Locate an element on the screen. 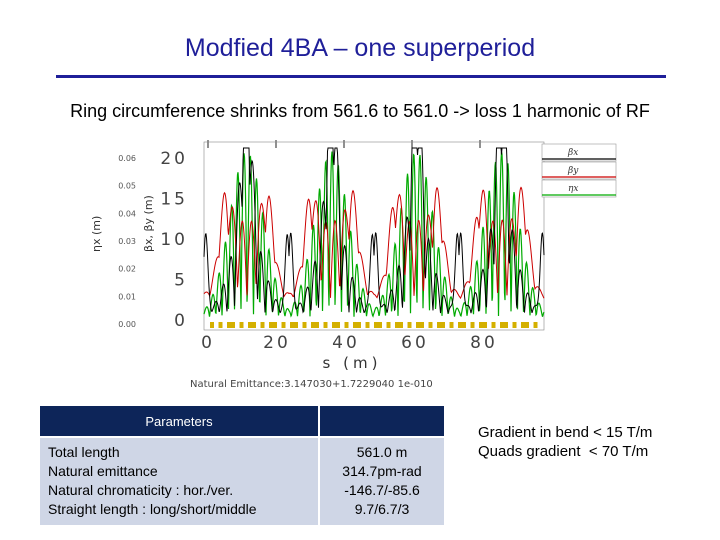  plot-legend: βx βy ηx is located at coordinates (579, 170).